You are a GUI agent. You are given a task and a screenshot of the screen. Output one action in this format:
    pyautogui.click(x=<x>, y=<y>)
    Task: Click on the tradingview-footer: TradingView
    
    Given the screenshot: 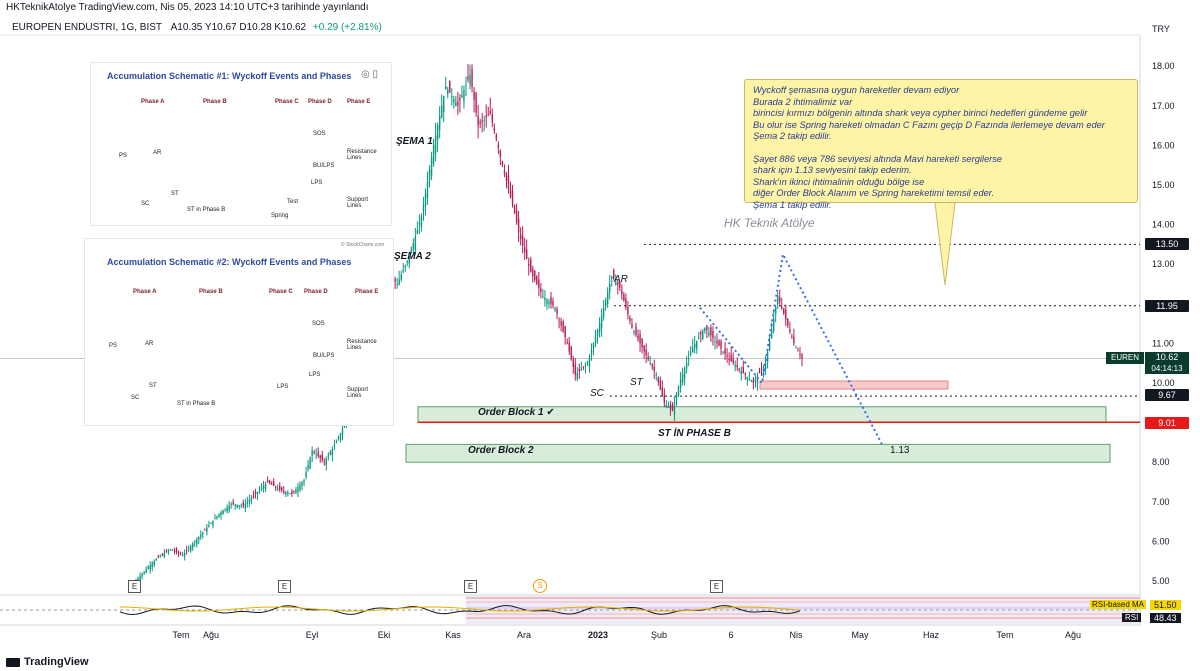 What is the action you would take?
    pyautogui.click(x=47, y=662)
    